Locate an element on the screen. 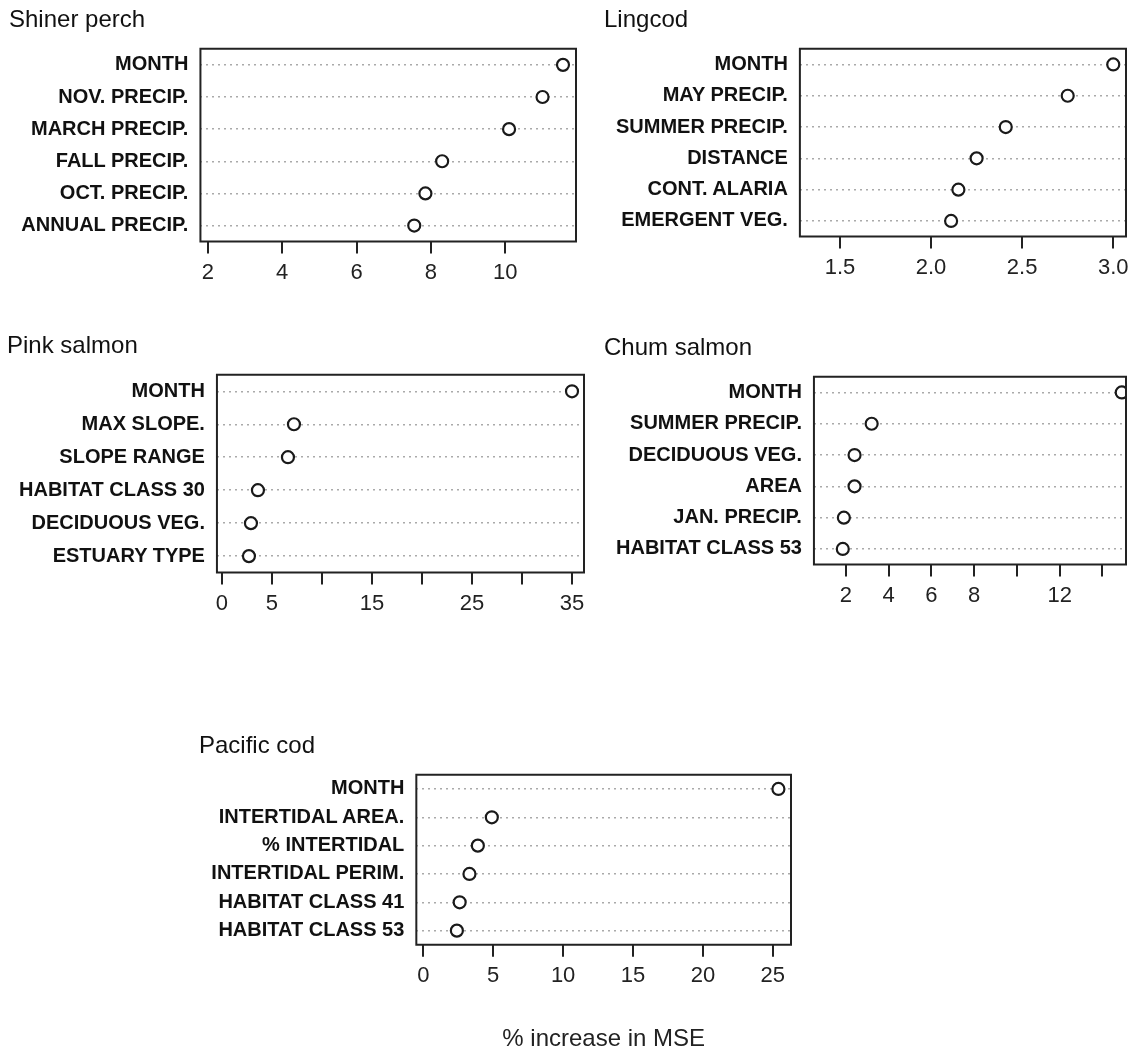  y-tick-label: EMERGENT VEG. is located at coordinates (704, 219).